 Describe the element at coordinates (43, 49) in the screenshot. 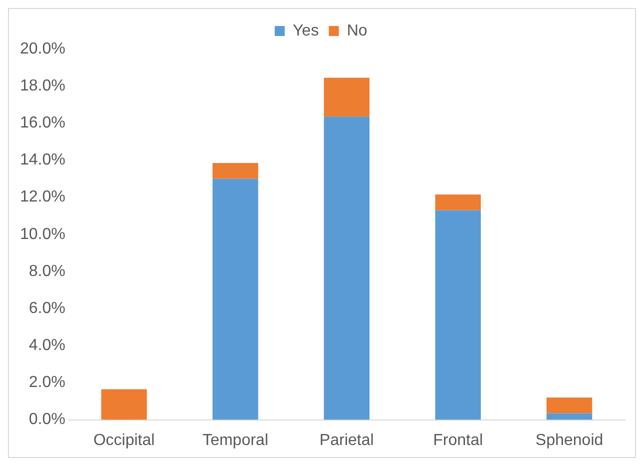

I see `y-tick-label: 20.0%` at that location.